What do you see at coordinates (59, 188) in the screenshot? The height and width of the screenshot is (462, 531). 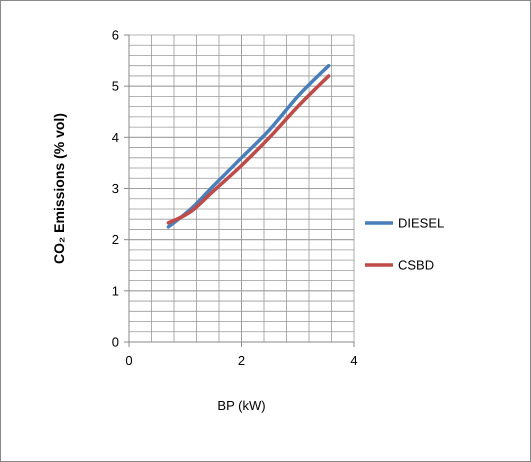 I see `y-axis-title: CO₂ Emissions (% vol)` at bounding box center [59, 188].